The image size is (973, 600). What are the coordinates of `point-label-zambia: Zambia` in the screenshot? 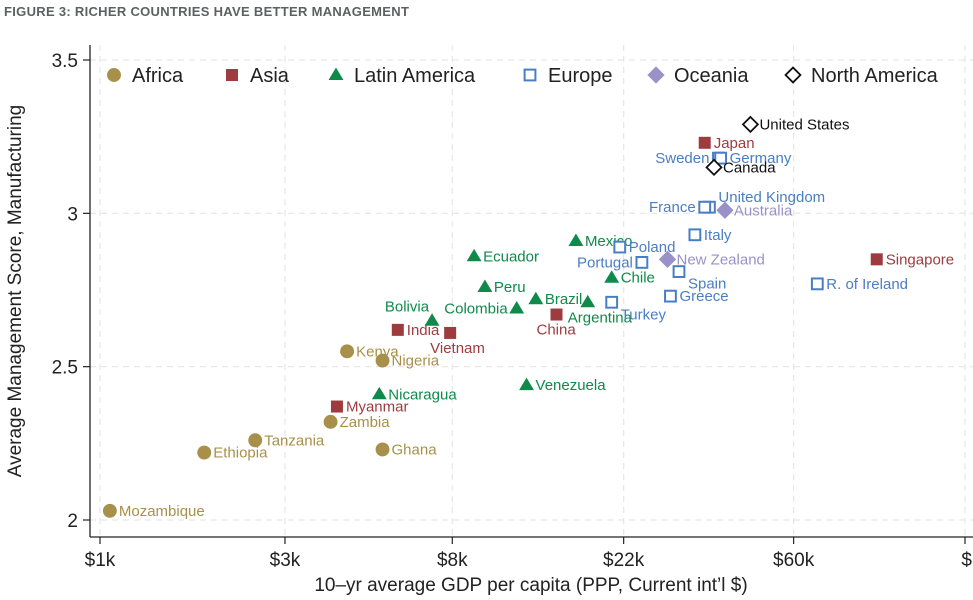 It's located at (365, 422).